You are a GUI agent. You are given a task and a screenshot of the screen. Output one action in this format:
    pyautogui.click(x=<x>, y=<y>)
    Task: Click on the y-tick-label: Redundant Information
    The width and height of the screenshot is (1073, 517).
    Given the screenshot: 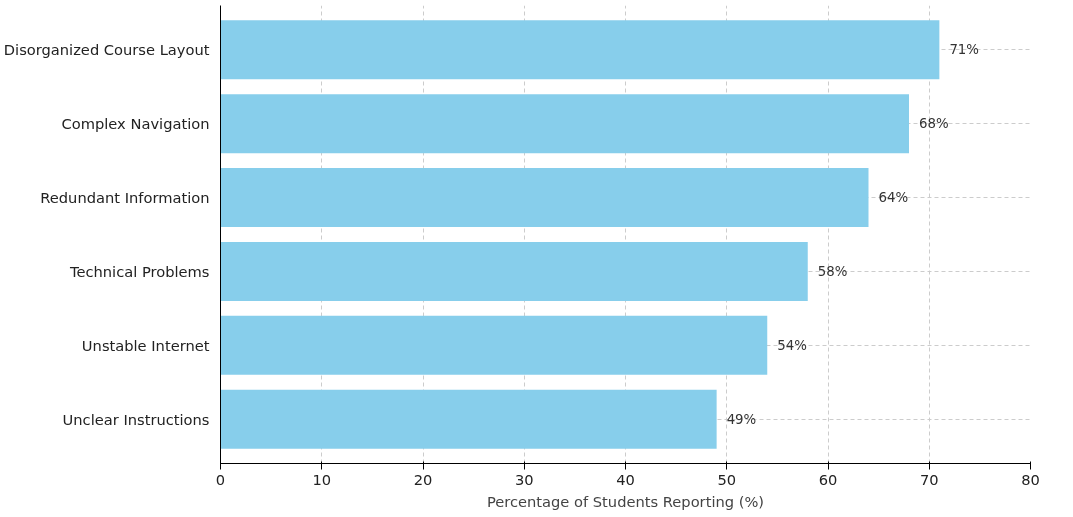 What is the action you would take?
    pyautogui.click(x=125, y=198)
    